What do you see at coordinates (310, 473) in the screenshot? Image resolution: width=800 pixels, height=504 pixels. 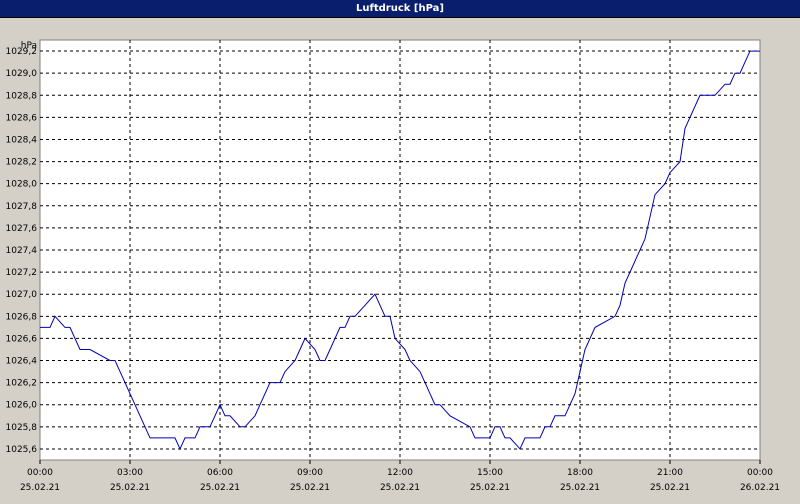 I see `x-tick-time-label: 09:00` at bounding box center [310, 473].